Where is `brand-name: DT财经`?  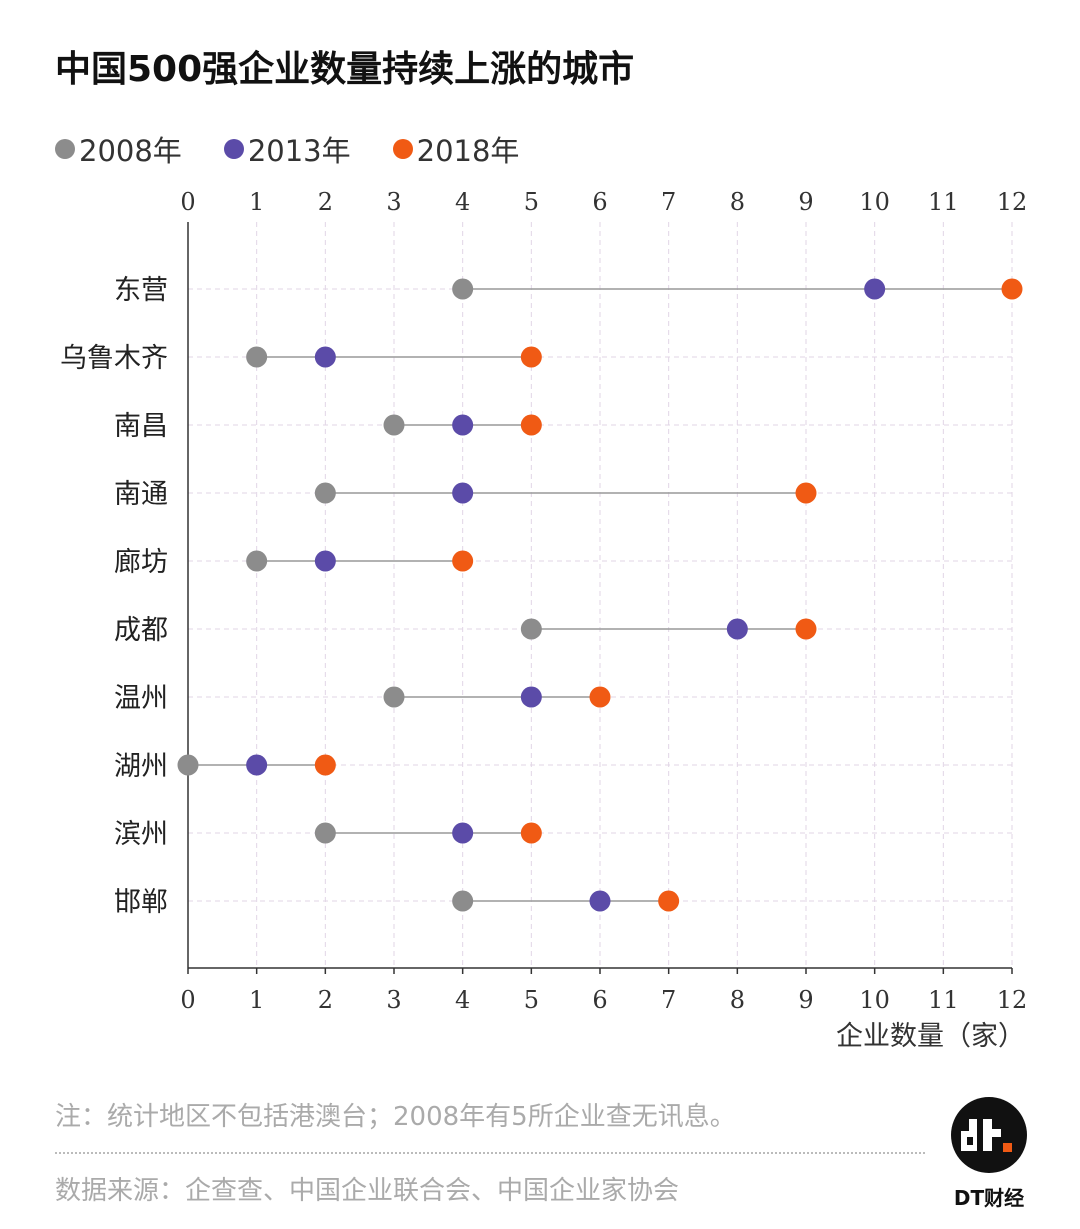
brand-name: DT财经 is located at coordinates (989, 1198).